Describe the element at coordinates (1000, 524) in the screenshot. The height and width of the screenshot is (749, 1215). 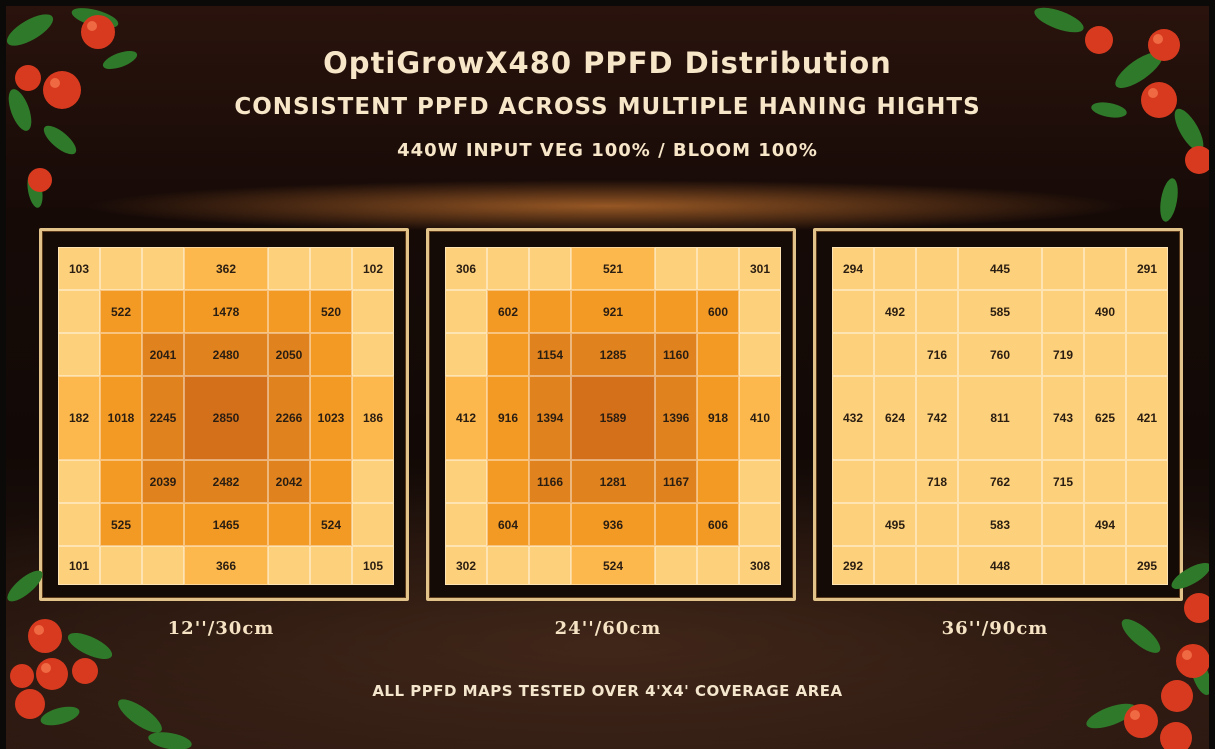
I see `ppfd-value: 583` at that location.